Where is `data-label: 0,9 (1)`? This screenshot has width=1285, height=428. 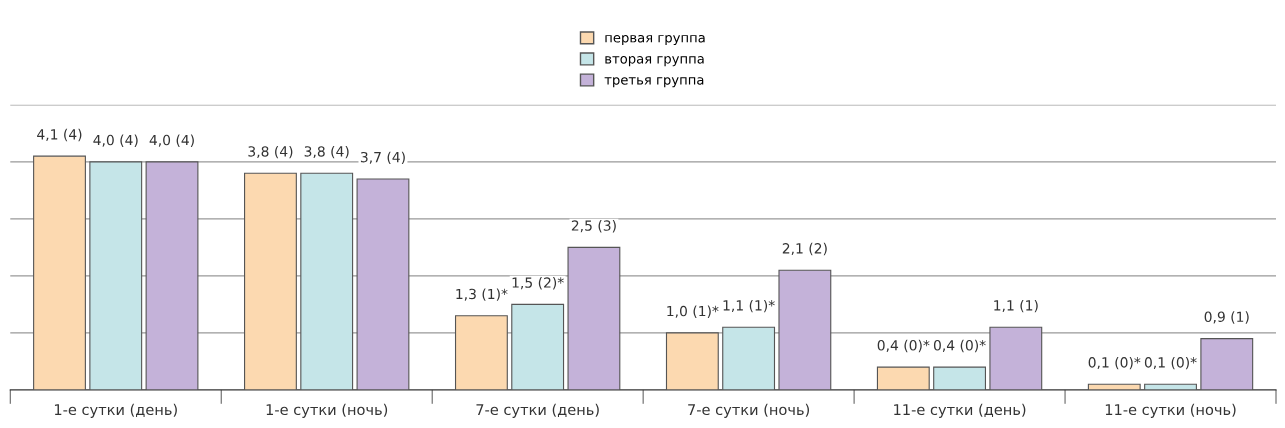 data-label: 0,9 (1) is located at coordinates (1226, 317).